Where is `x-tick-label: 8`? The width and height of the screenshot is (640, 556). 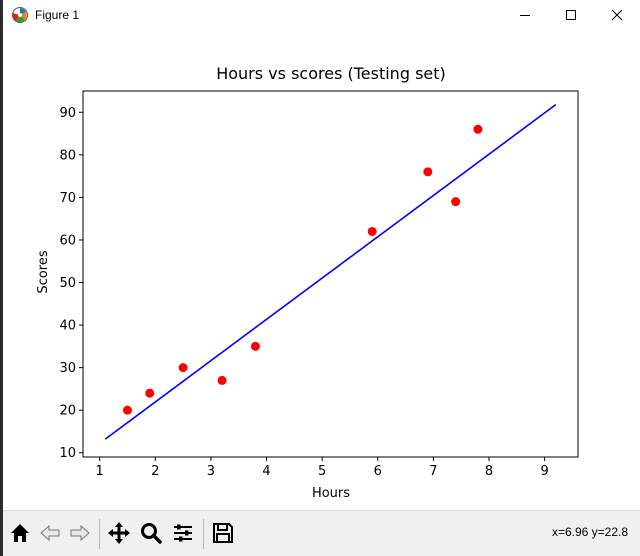
x-tick-label: 8 is located at coordinates (489, 471).